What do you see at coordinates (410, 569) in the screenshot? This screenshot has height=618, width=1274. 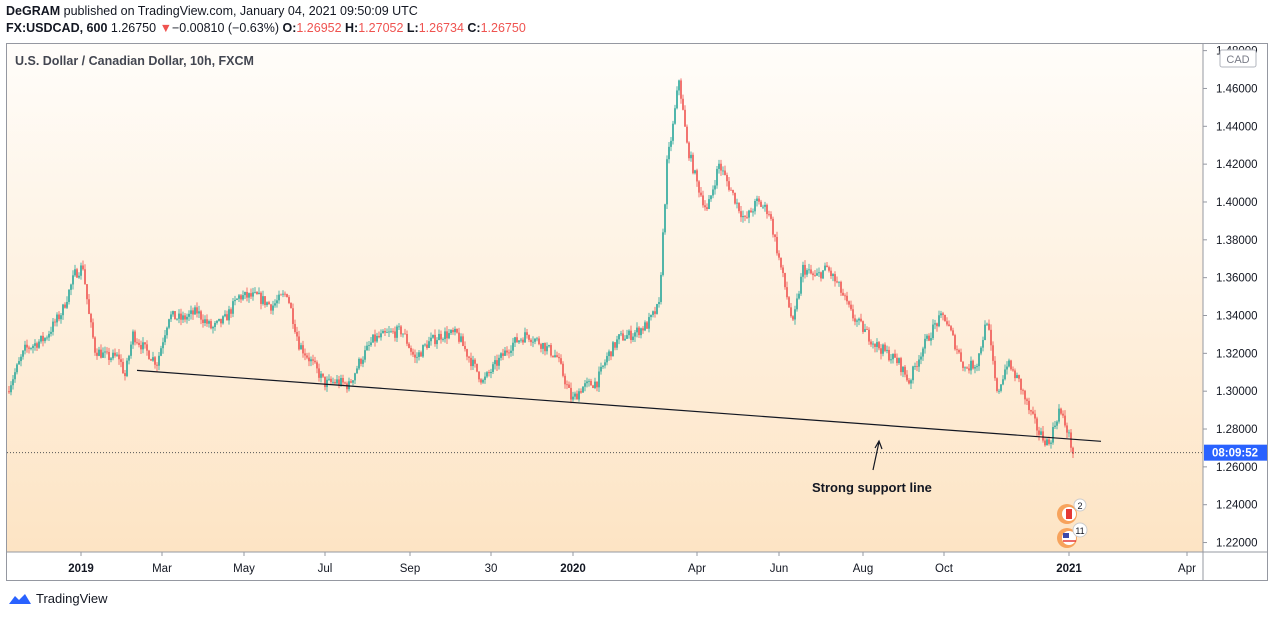 I see `x-tick-label: Sep` at bounding box center [410, 569].